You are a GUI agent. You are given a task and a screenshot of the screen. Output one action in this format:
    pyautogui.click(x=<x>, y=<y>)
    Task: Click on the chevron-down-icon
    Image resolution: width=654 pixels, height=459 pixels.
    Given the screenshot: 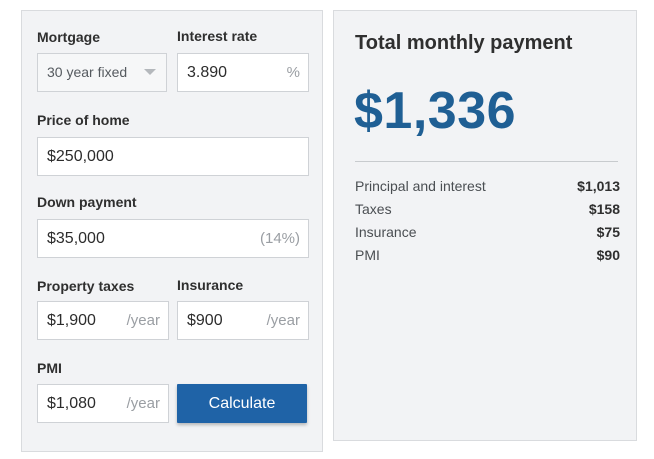 What is the action you would take?
    pyautogui.click(x=150, y=72)
    